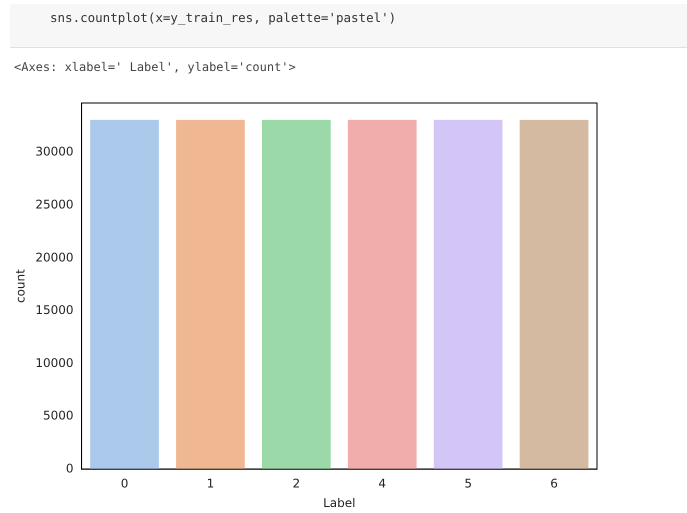 Image resolution: width=687 pixels, height=513 pixels. I want to click on y-tick-label: 10000, so click(54, 363).